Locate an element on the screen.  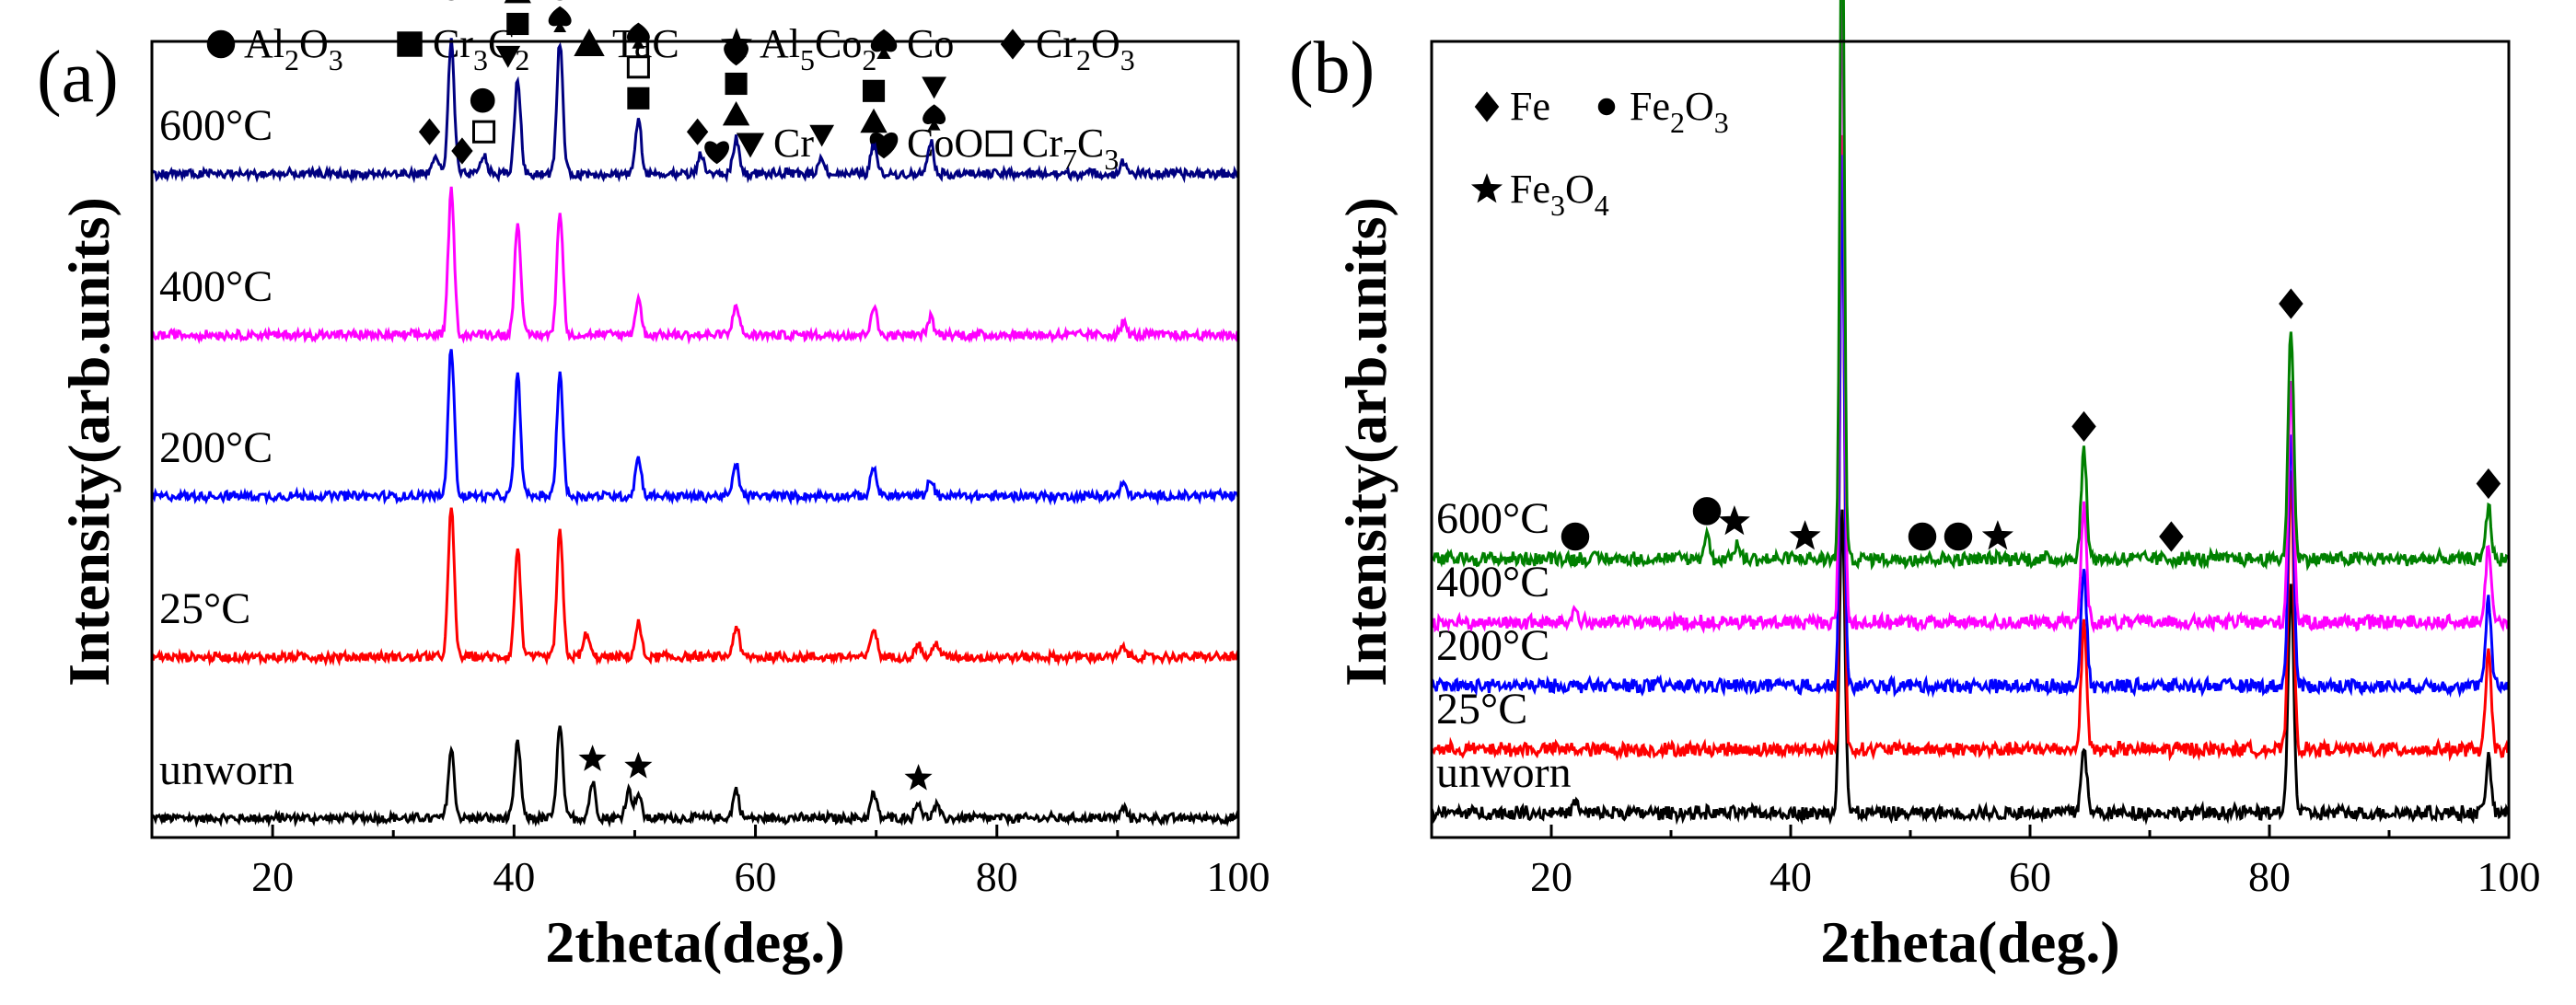
series-line-unworn is located at coordinates (1970, 667).